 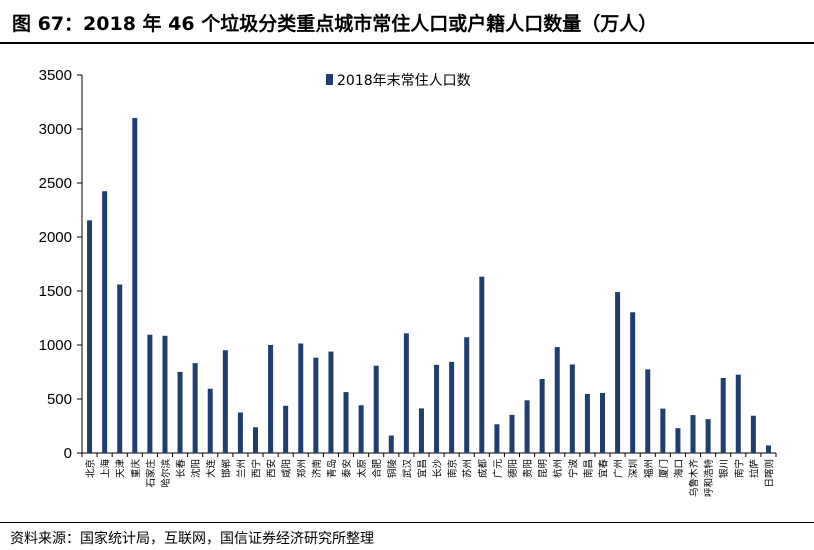 What do you see at coordinates (181, 469) in the screenshot?
I see `x-tick-label: 长春` at bounding box center [181, 469].